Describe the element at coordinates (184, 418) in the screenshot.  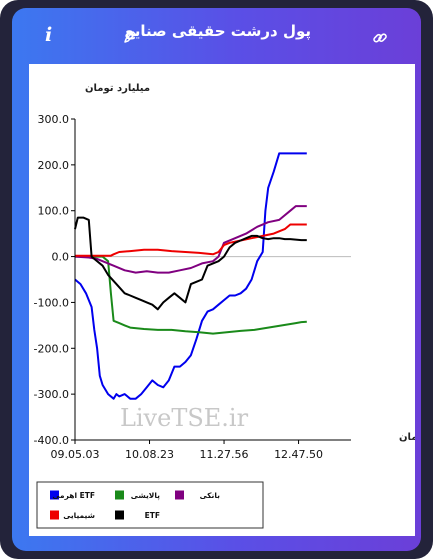
I see `watermark: LiveTSE.ir` at that location.